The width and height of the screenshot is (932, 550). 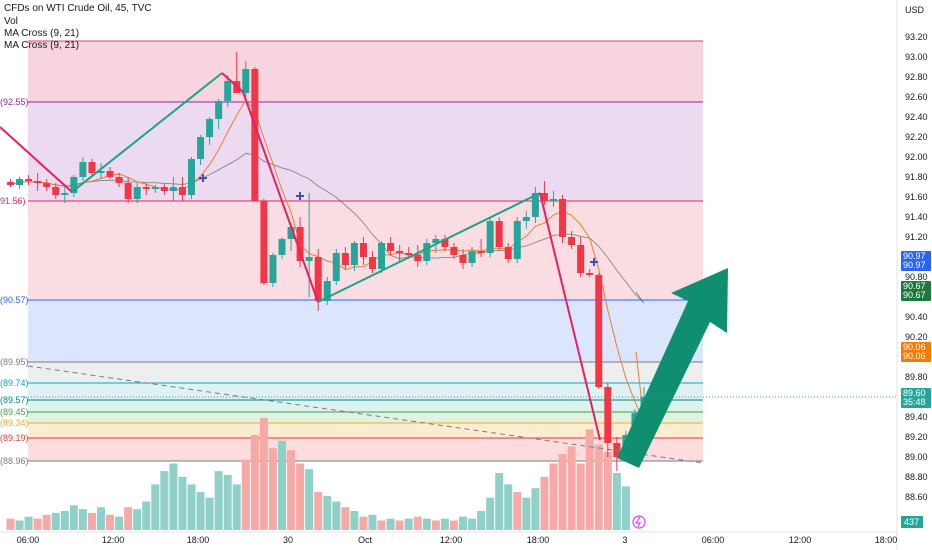 I want to click on fib-level-label: (89.34), so click(x=14, y=423).